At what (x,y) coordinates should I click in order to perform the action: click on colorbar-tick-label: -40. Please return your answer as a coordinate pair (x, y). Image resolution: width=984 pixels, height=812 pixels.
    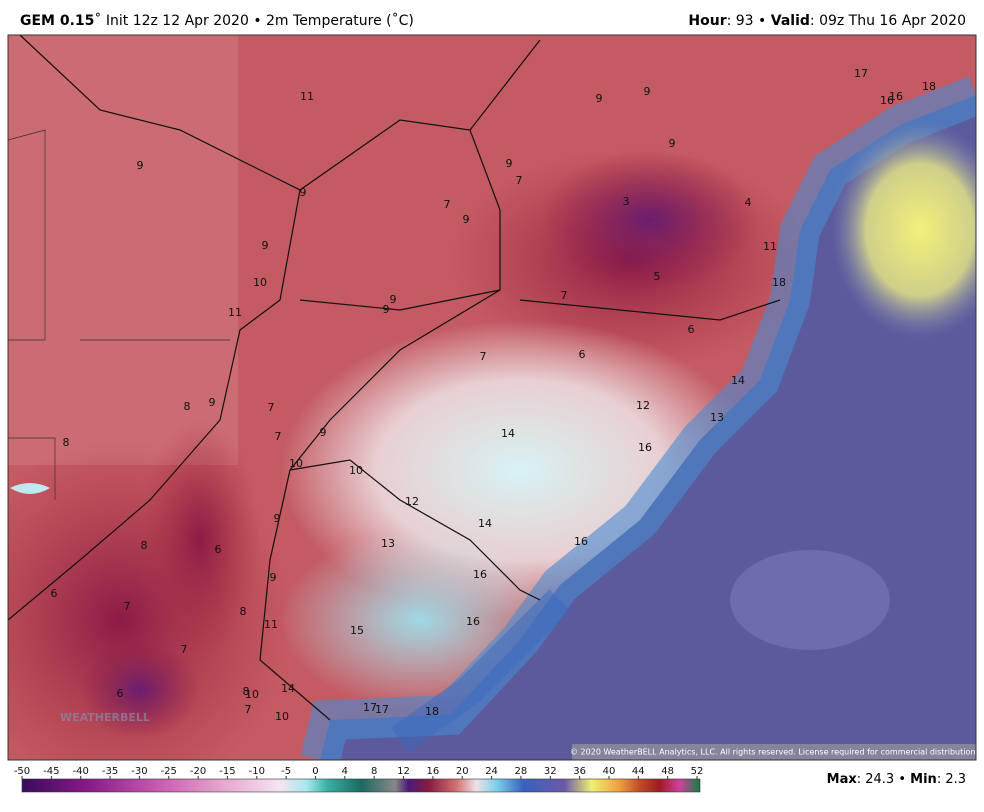
    Looking at the image, I should click on (81, 771).